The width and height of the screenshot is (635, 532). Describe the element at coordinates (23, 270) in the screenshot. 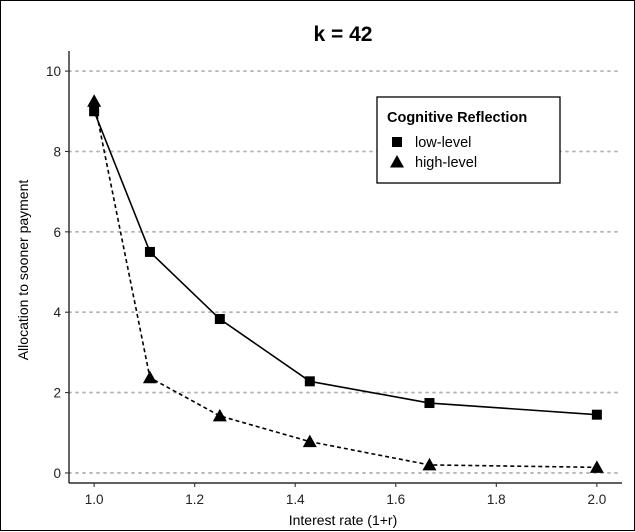

I see `y-axis-title: Allocation to sooner payment` at that location.